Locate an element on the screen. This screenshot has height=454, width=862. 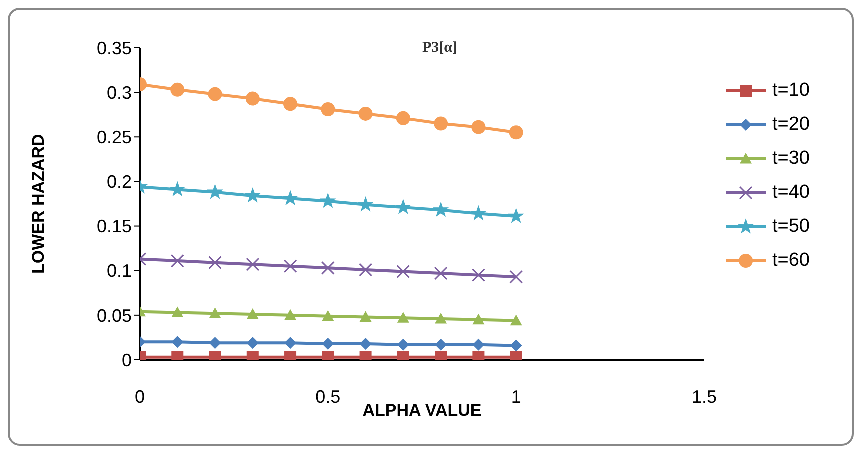
x-axis-title: ALPHA VALUE is located at coordinates (422, 410).